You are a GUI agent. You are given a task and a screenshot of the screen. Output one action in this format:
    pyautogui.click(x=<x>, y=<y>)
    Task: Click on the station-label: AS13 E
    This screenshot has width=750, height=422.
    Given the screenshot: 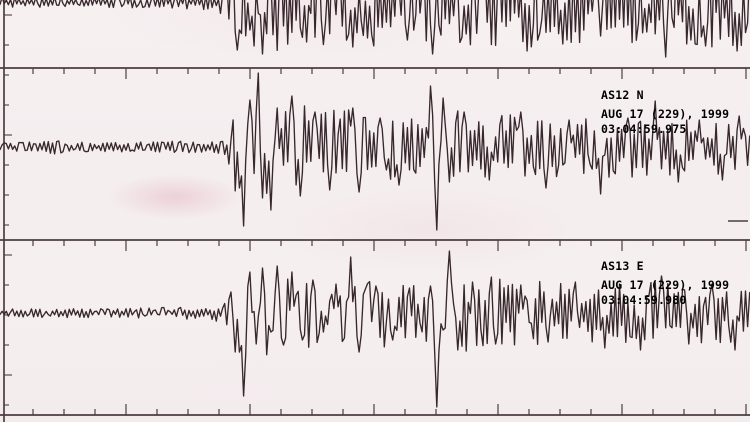 What is the action you would take?
    pyautogui.click(x=622, y=266)
    